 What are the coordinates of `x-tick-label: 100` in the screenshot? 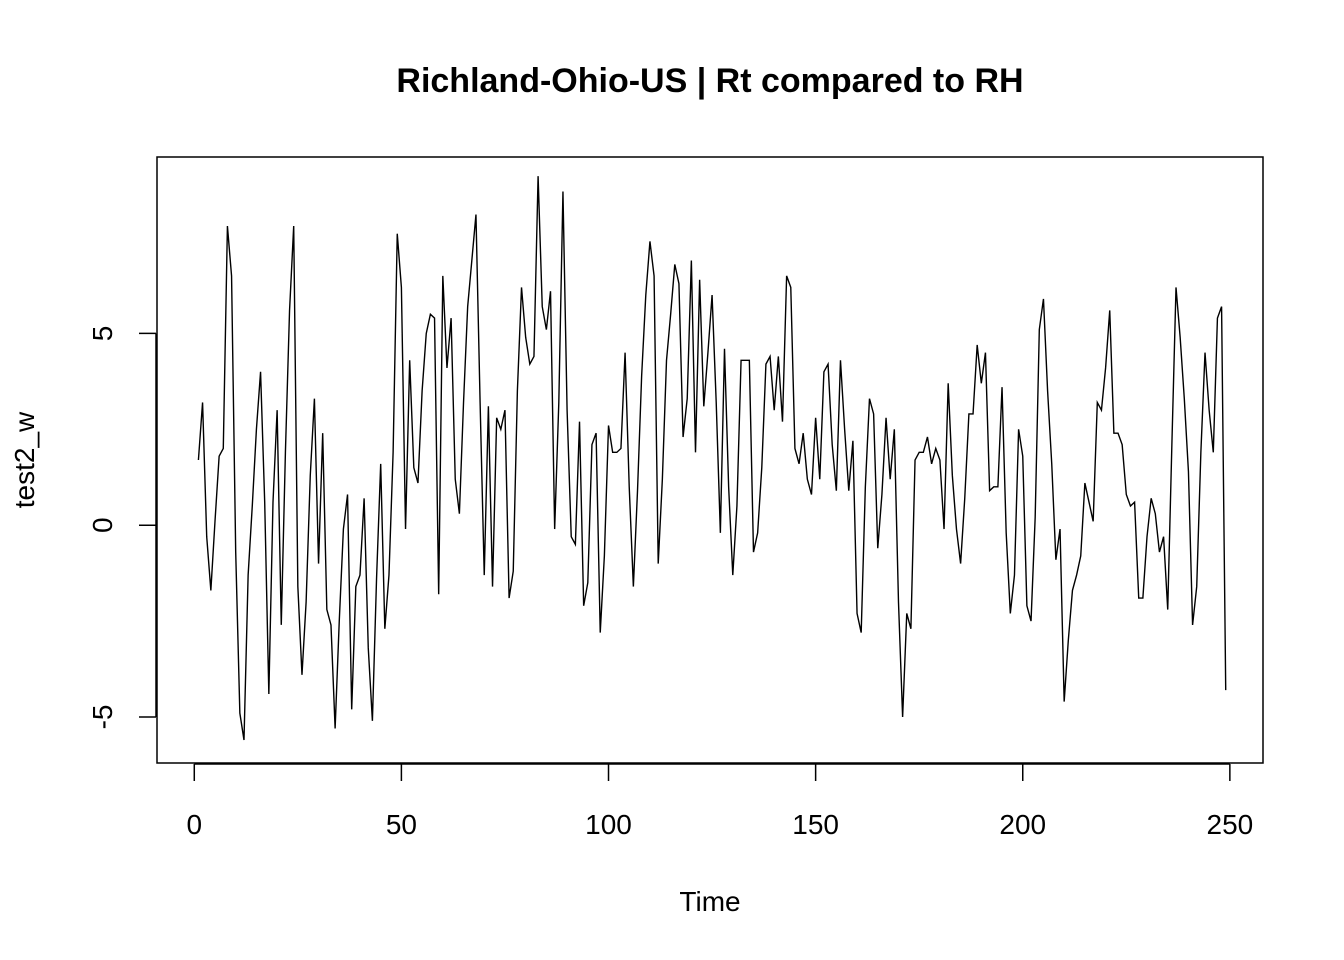 It's located at (608, 824).